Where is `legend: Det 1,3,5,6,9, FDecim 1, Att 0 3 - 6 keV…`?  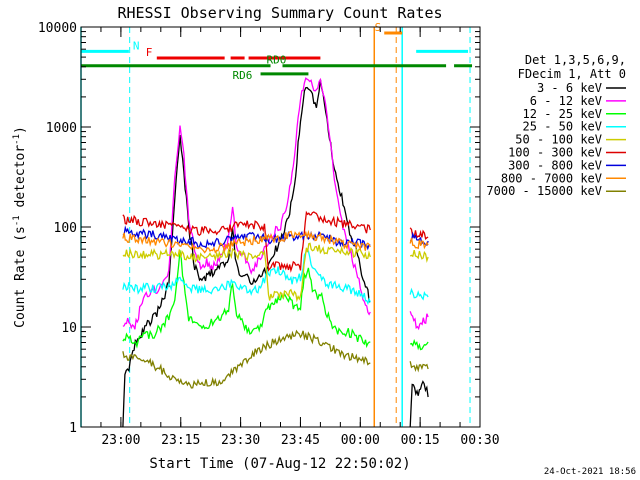
legend: Det 1,3,5,6,9, FDecim 1, Att 0 3 - 6 keV… is located at coordinates (556, 125).